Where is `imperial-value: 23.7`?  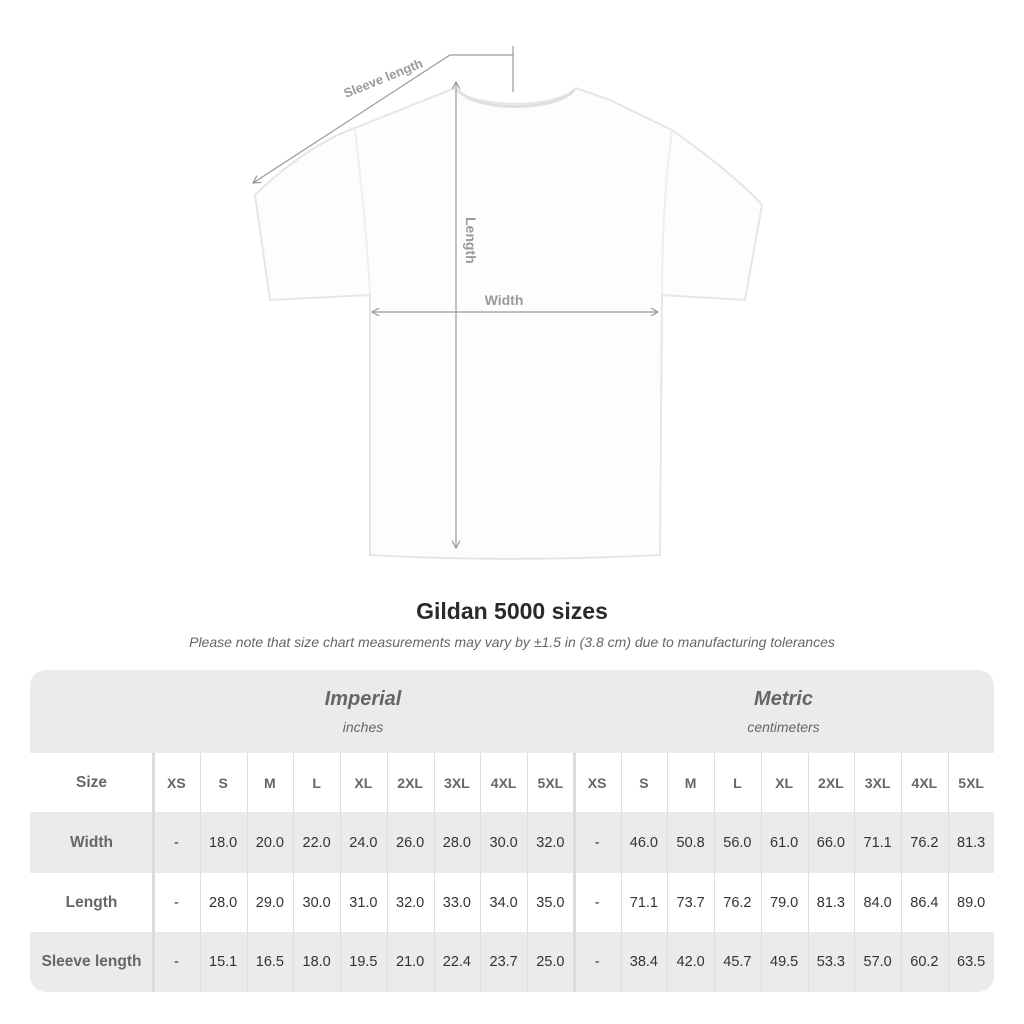 imperial-value: 23.7 is located at coordinates (503, 962).